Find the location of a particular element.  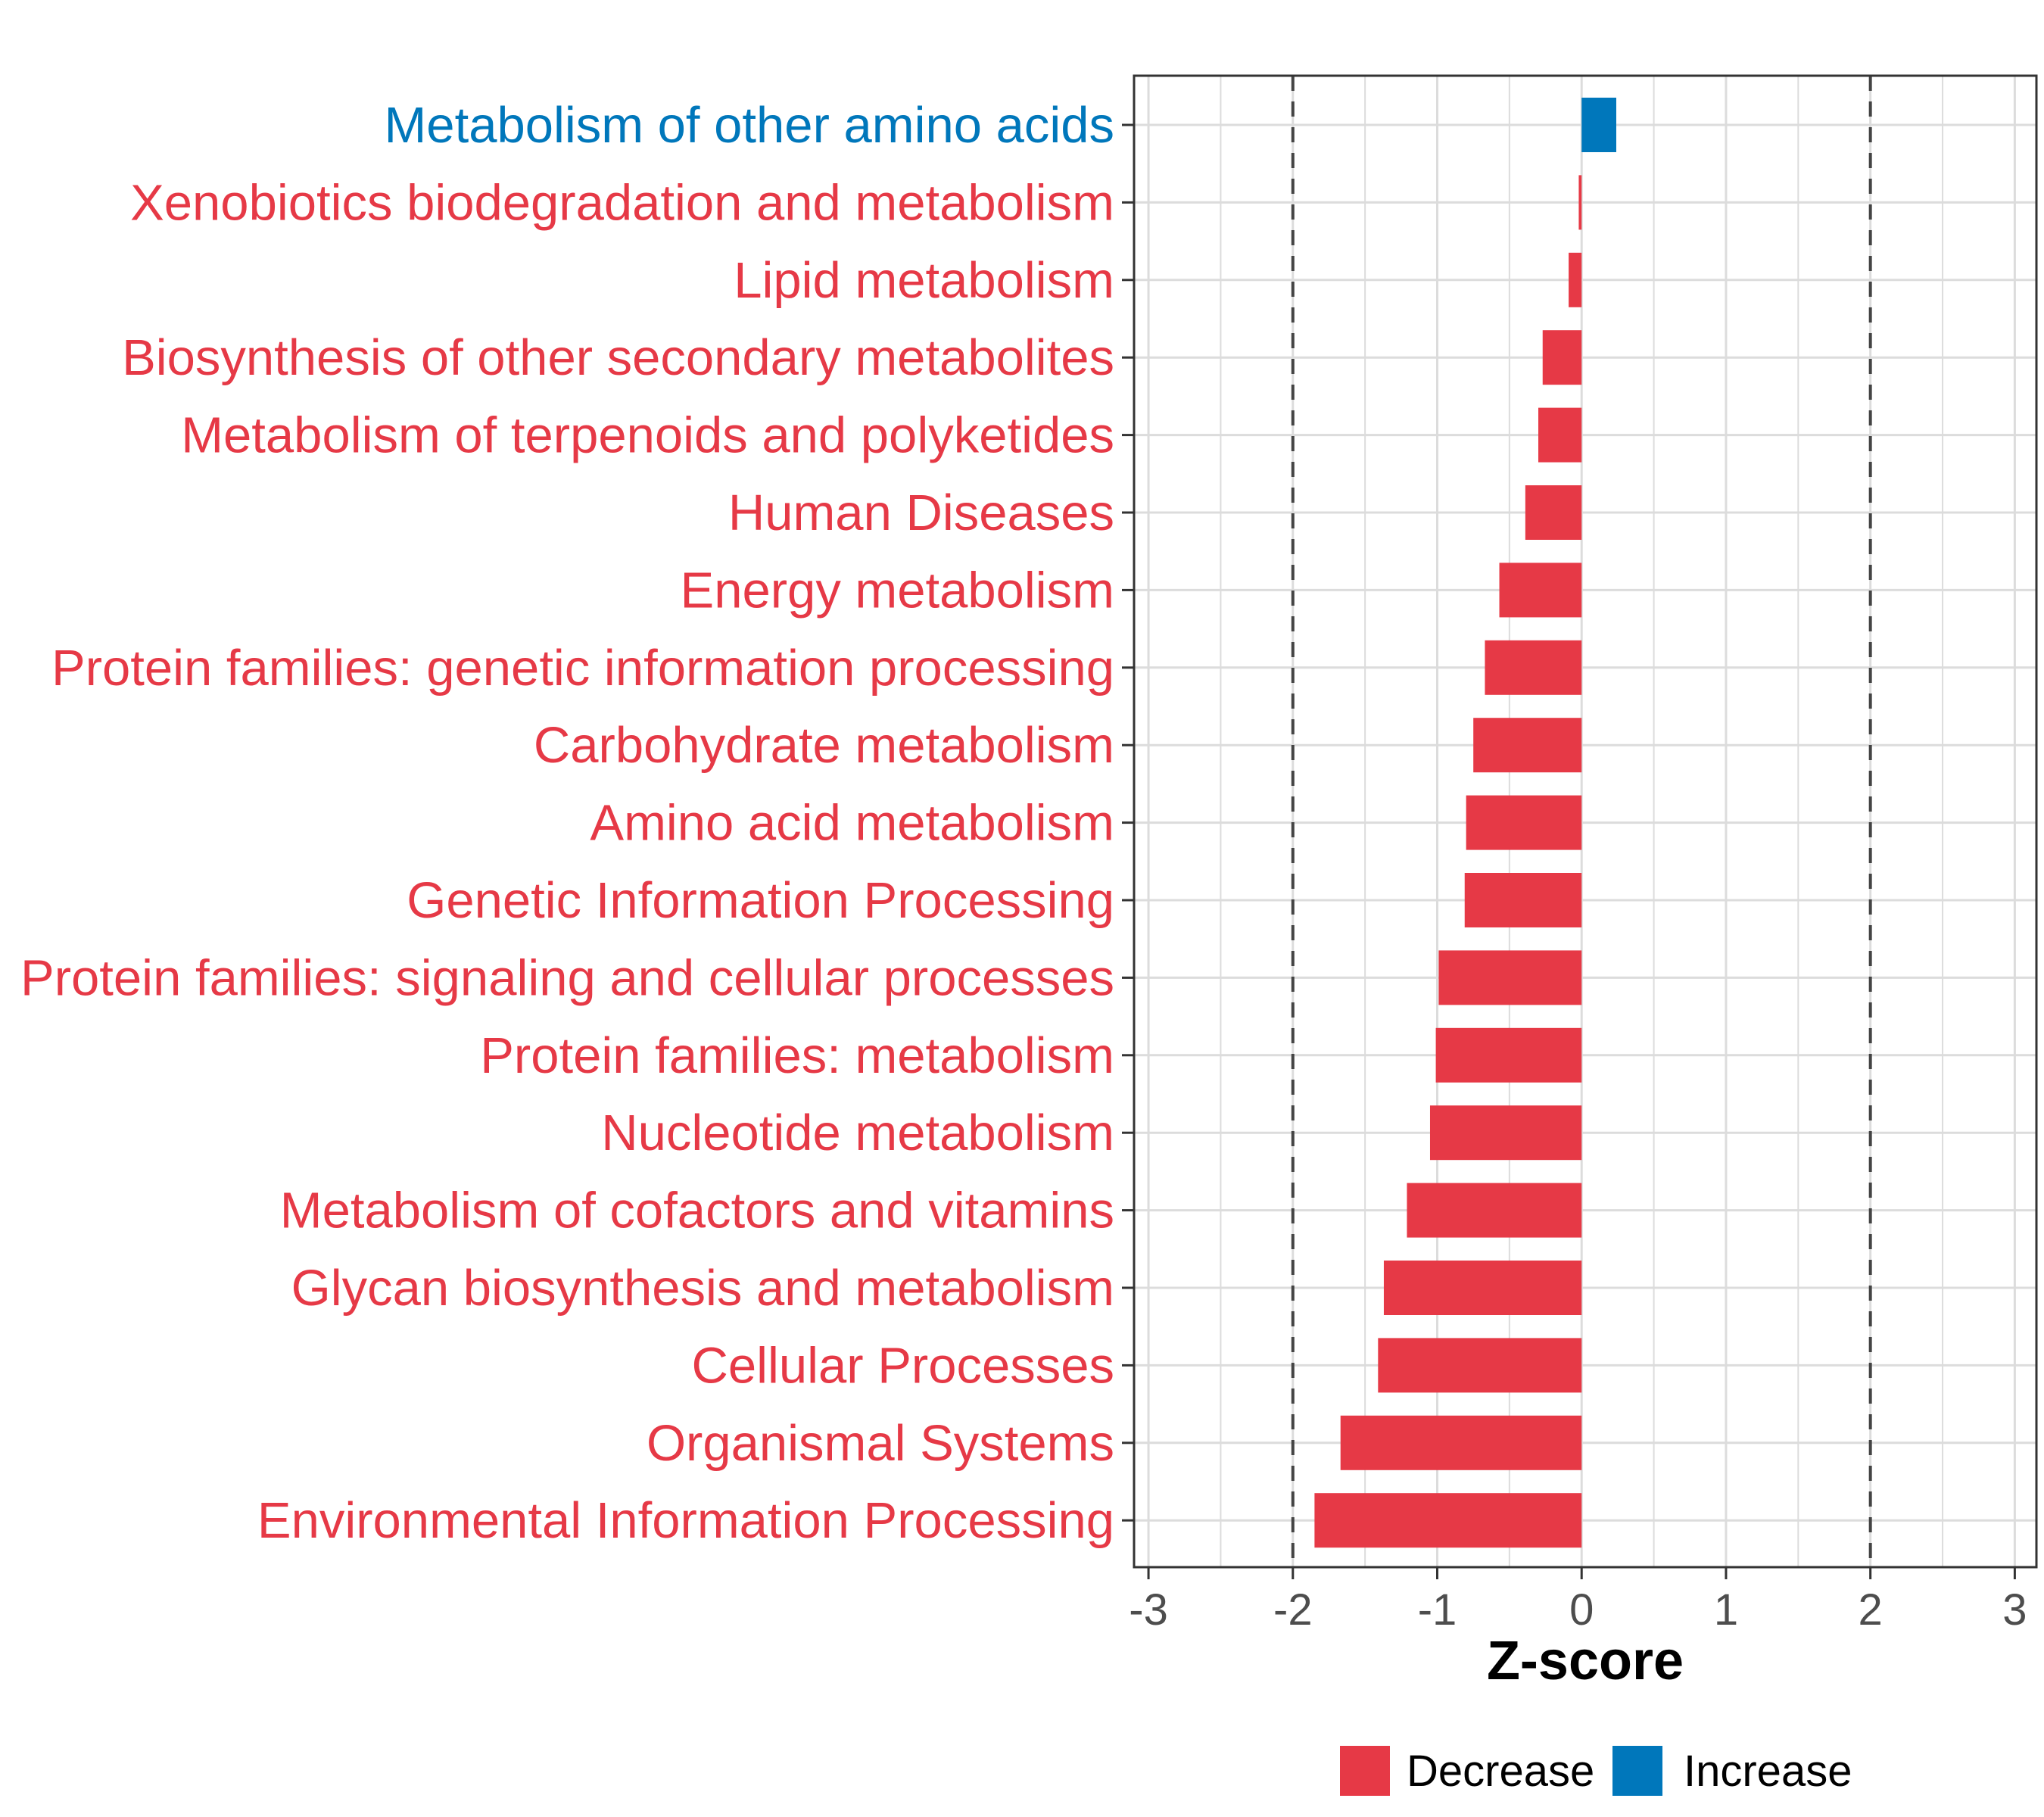

category-label: Energy metabolism is located at coordinates (898, 590).